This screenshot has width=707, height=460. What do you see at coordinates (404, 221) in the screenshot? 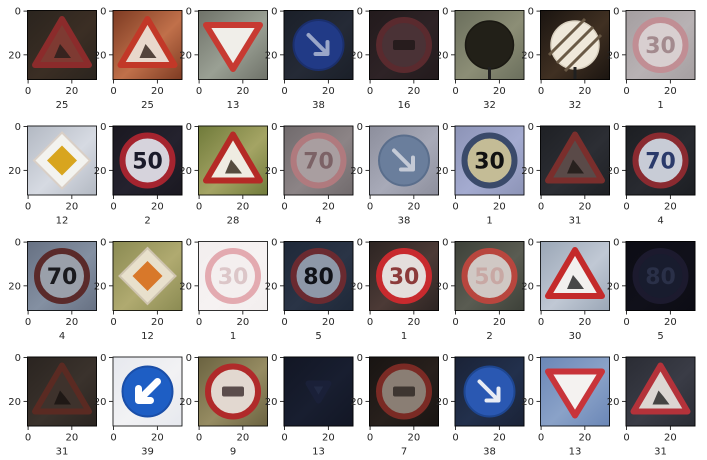
I see `panel-class-label: 38` at bounding box center [404, 221].